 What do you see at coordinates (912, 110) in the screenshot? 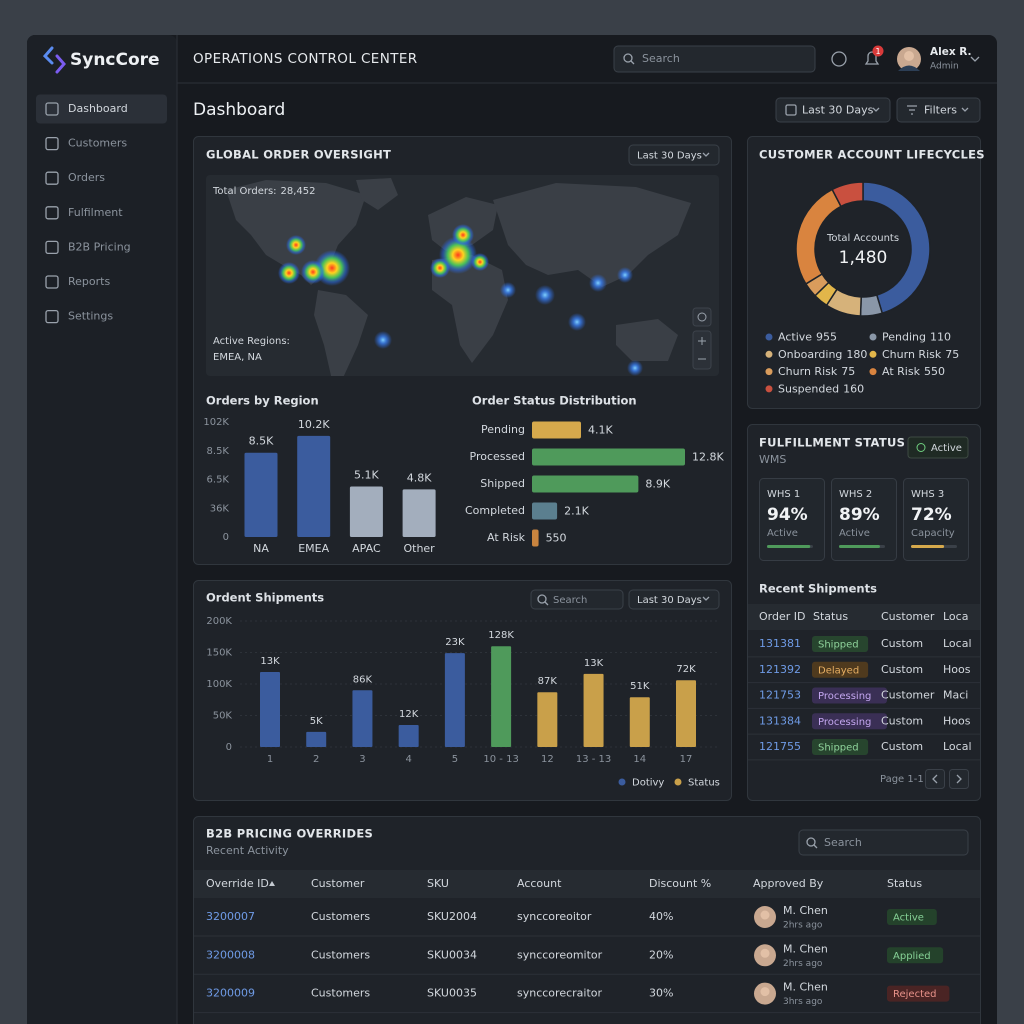
I see `filter-icon` at bounding box center [912, 110].